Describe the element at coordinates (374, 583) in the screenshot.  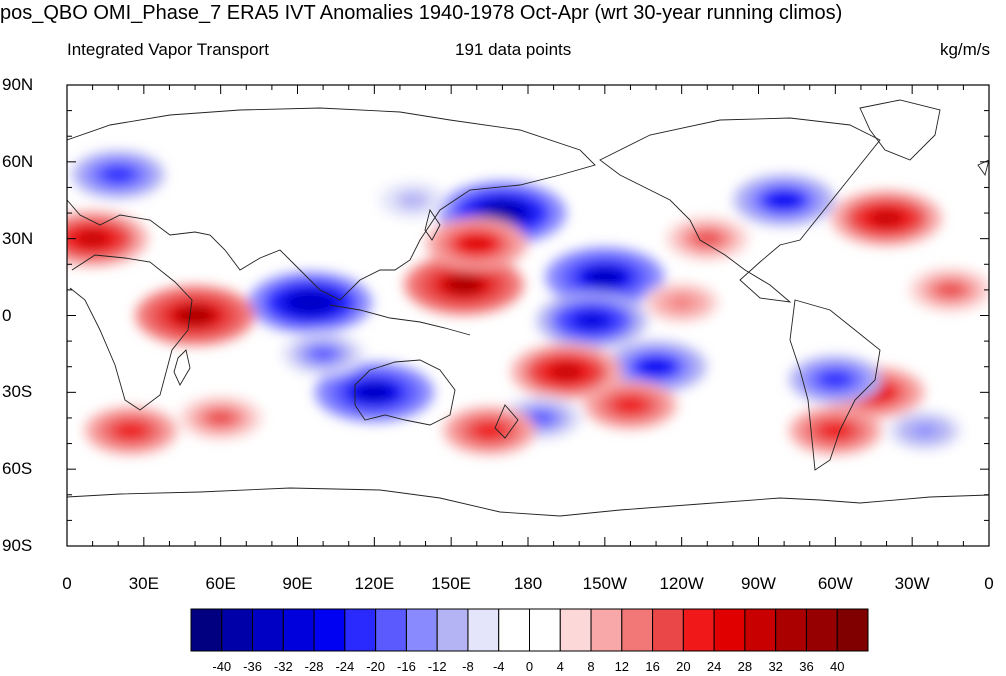
I see `longitude-label: 120E` at that location.